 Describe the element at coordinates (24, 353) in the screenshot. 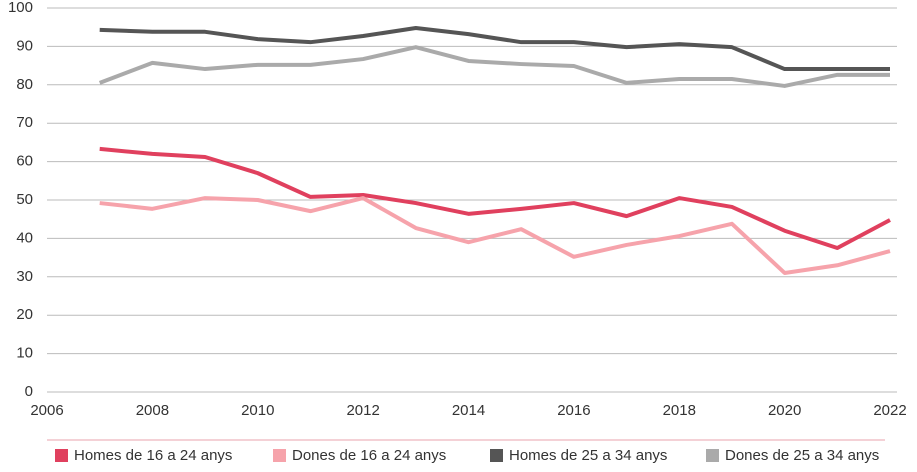

I see `y-tick-label: 10` at that location.